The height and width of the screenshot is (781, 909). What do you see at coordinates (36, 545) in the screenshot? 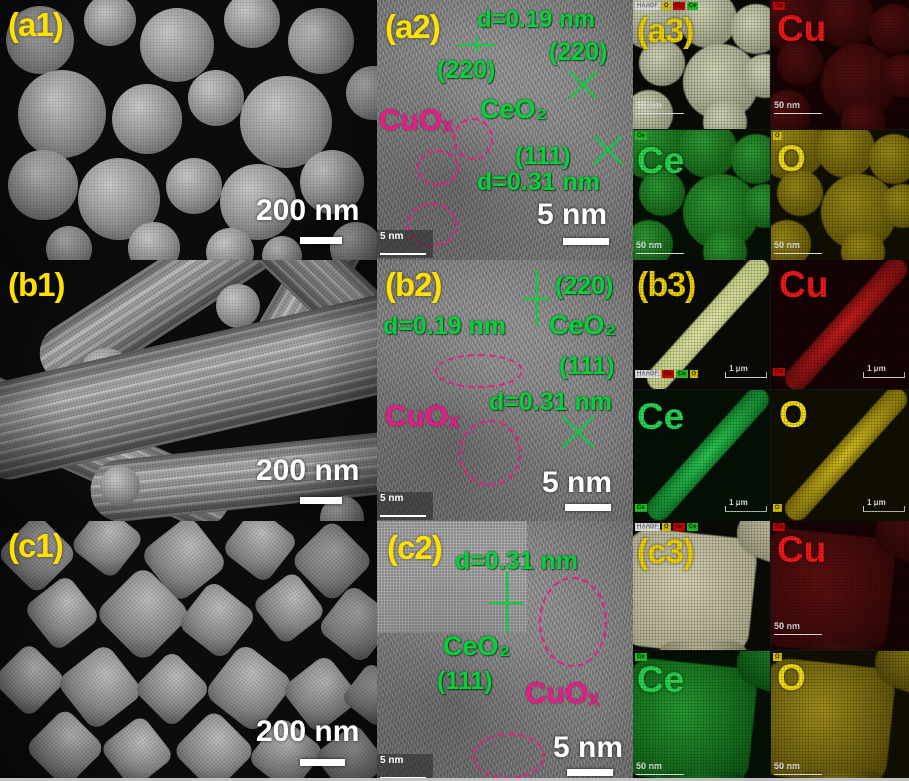
I see `panel-label-c1: (c1)` at bounding box center [36, 545].